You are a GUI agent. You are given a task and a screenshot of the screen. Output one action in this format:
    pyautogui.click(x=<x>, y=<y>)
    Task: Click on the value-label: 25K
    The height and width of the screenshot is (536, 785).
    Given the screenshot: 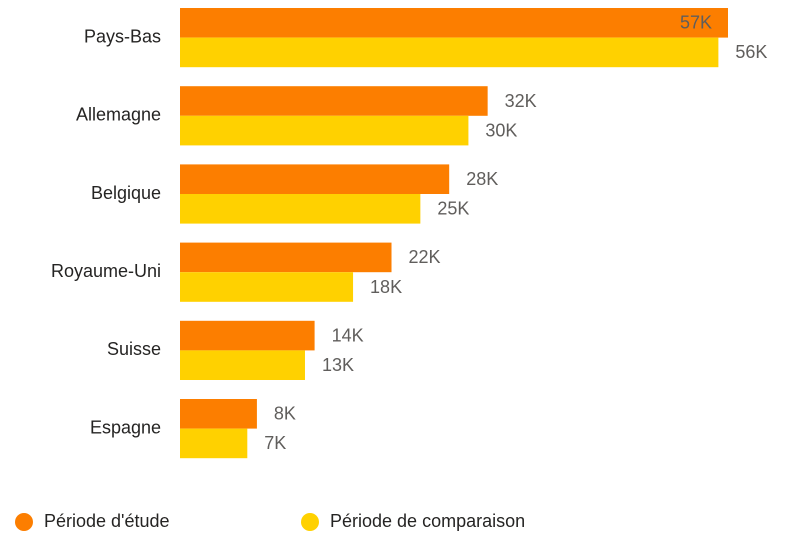 What is the action you would take?
    pyautogui.click(x=453, y=209)
    